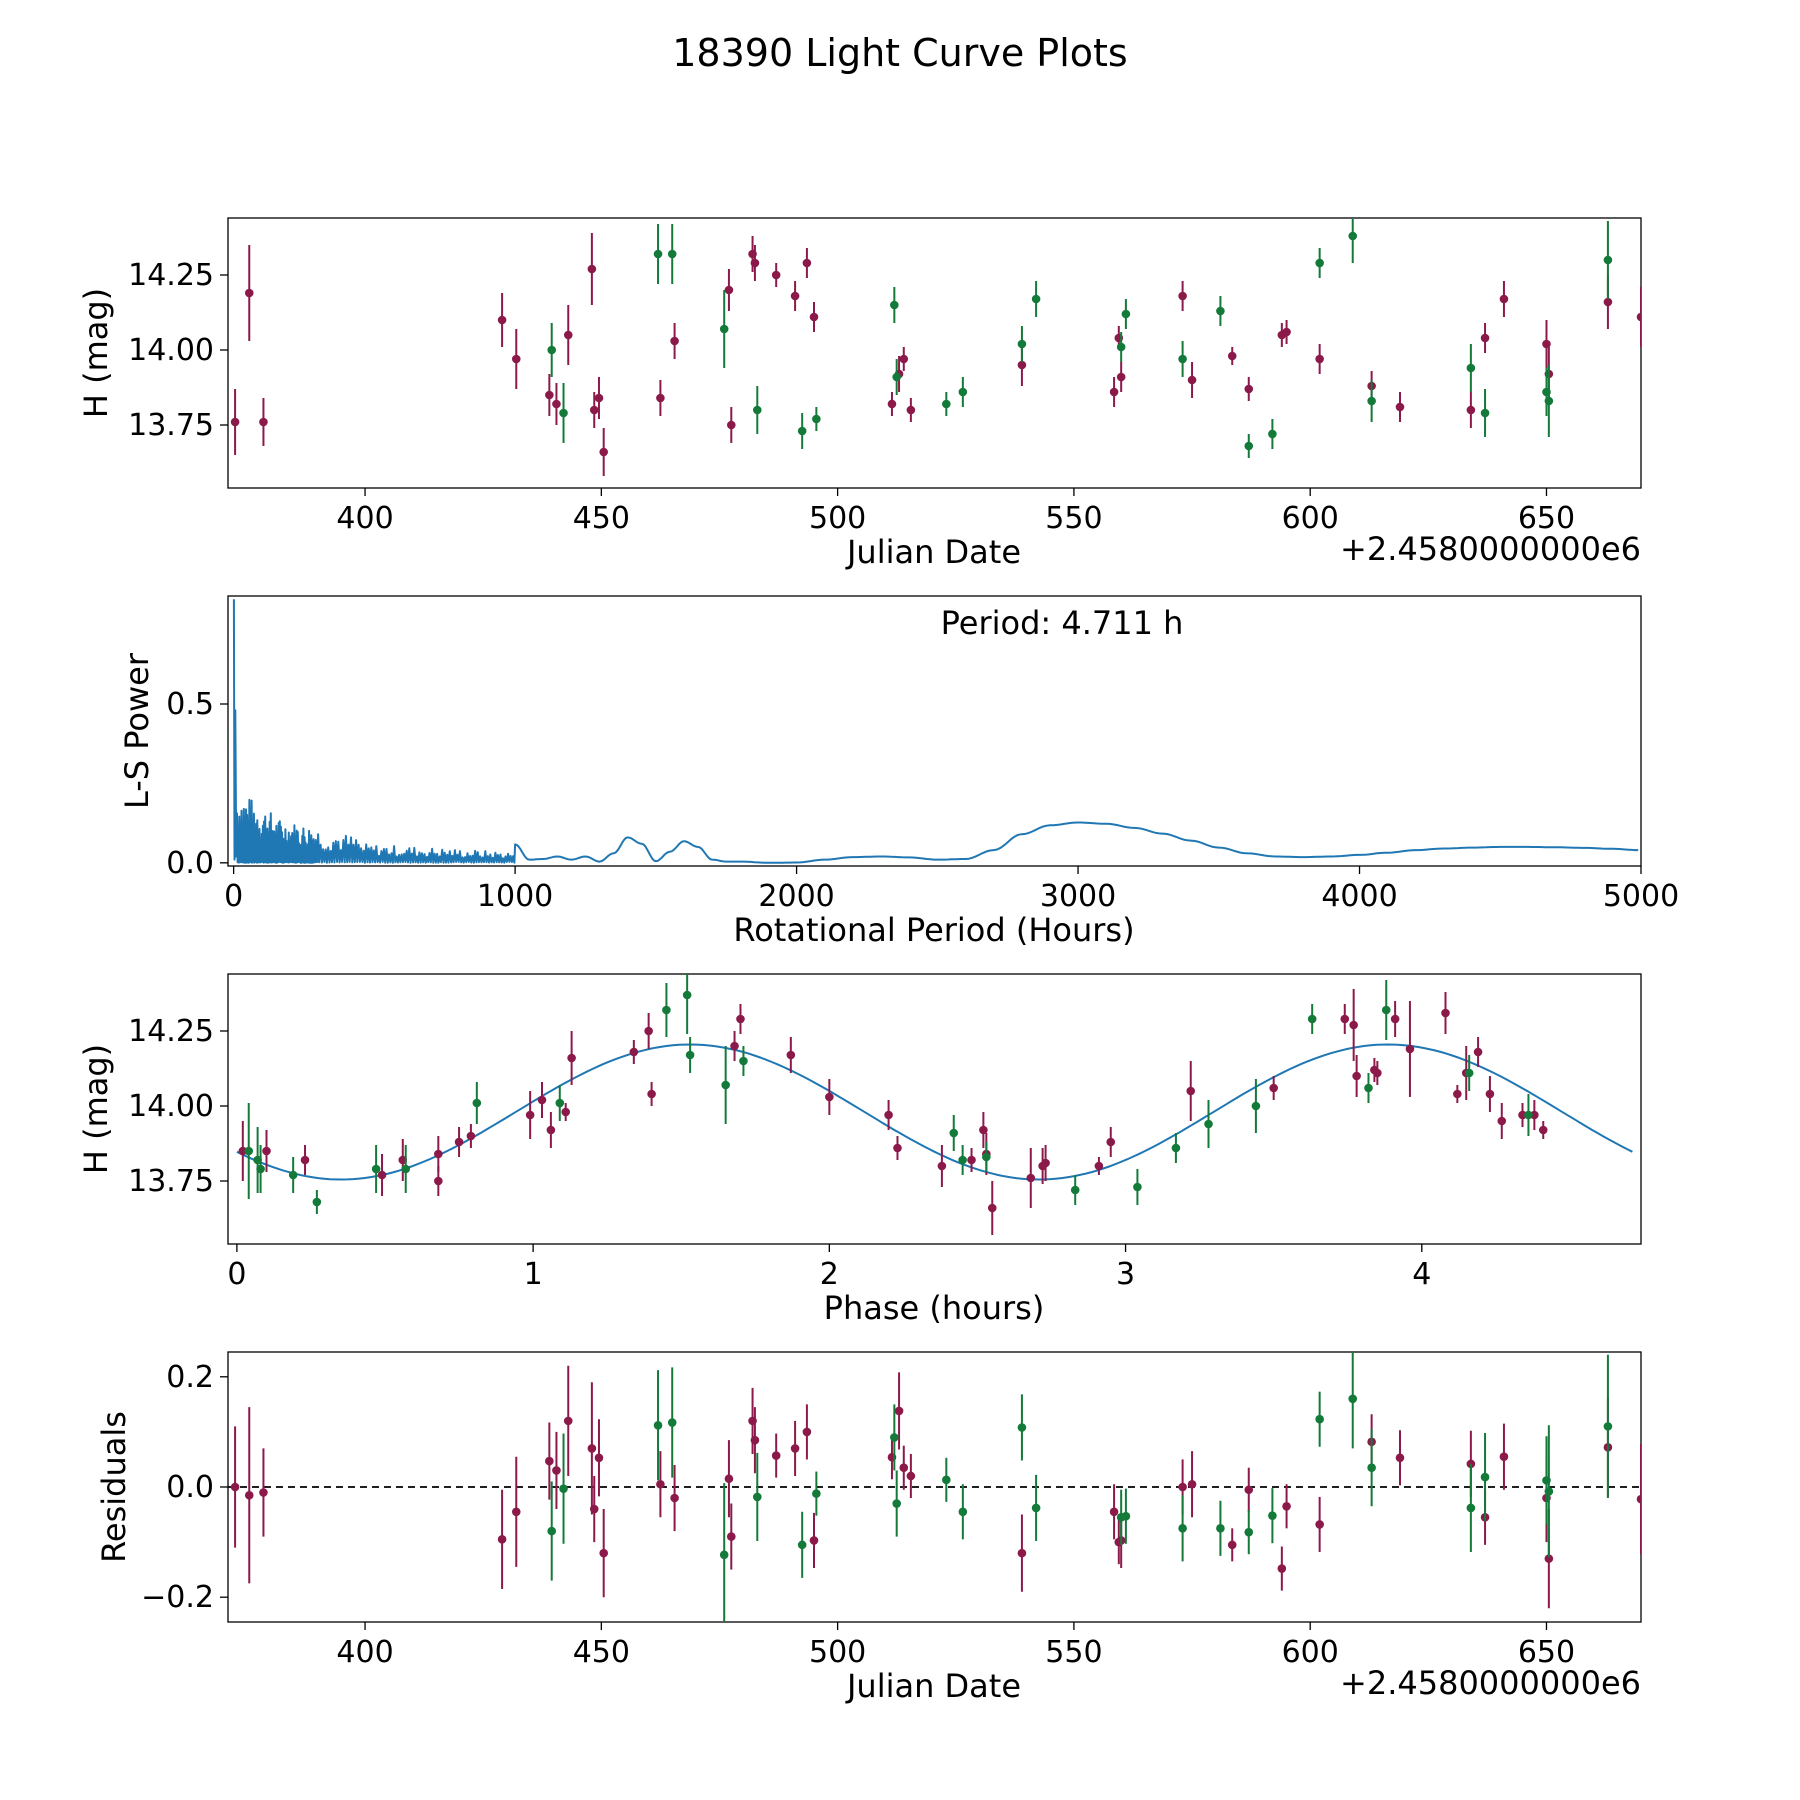 This screenshot has height=1800, width=1800. What do you see at coordinates (837, 518) in the screenshot?
I see `x-tick-label: 500` at bounding box center [837, 518].